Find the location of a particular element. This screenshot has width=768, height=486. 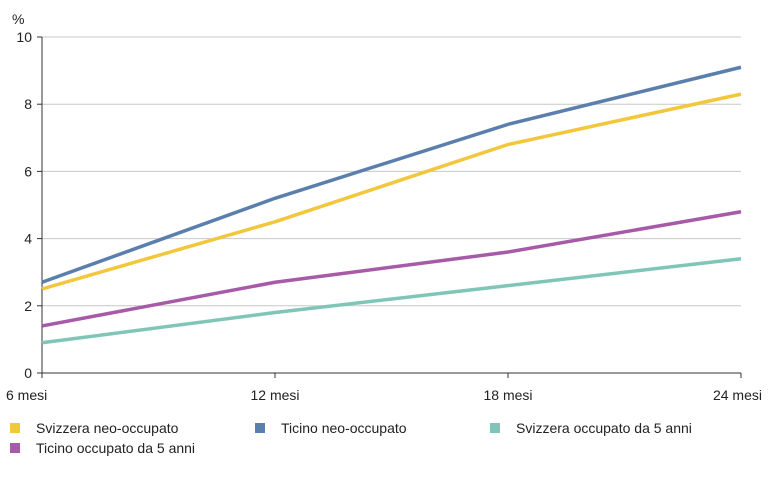

legend-row-2: Ticino occupato da 5 anni is located at coordinates (385, 448).